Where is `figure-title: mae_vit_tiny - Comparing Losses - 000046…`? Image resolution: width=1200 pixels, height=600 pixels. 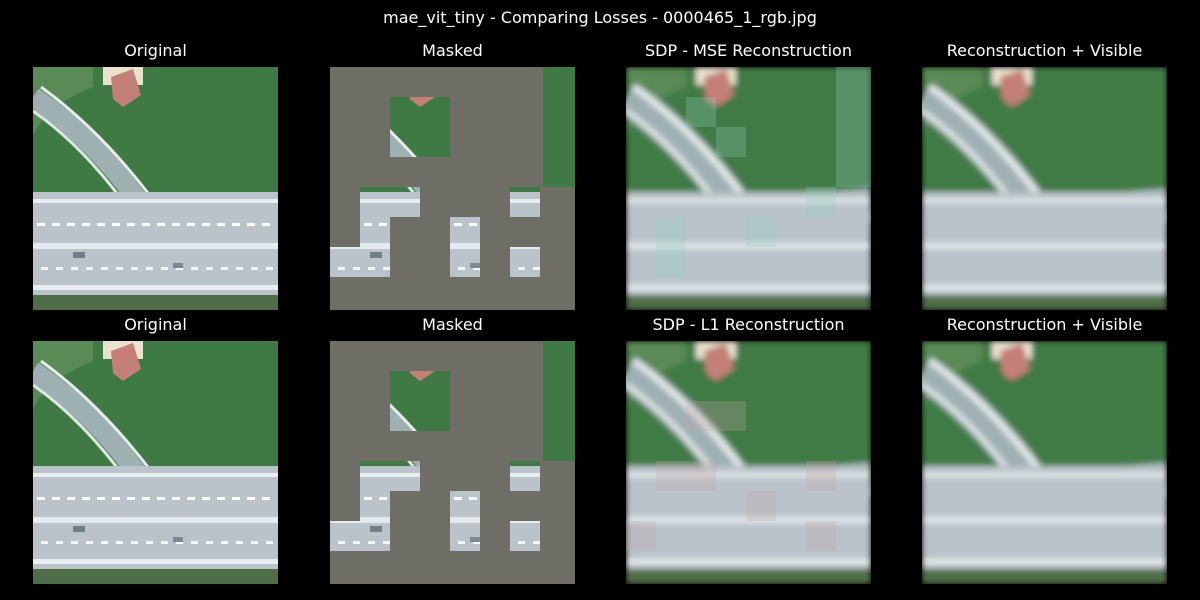 figure-title: mae_vit_tiny - Comparing Losses - 000046… is located at coordinates (600, 17).